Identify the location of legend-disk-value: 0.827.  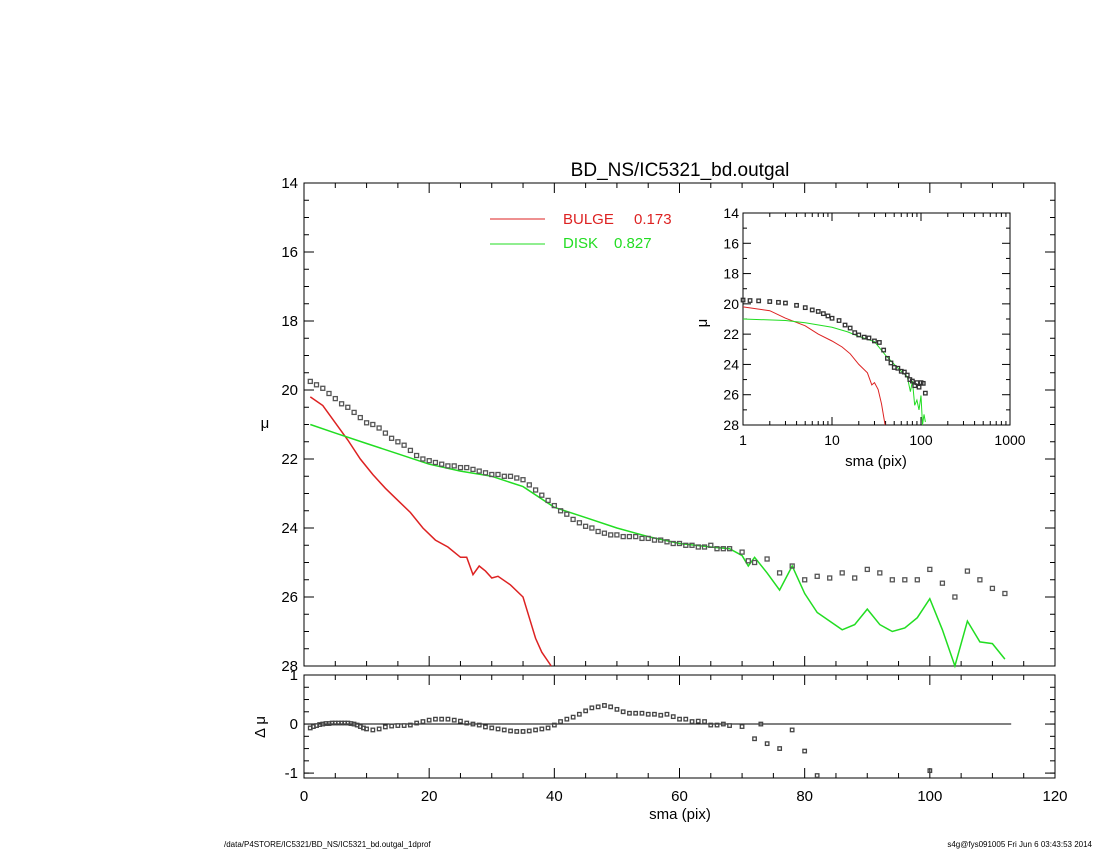
(633, 243).